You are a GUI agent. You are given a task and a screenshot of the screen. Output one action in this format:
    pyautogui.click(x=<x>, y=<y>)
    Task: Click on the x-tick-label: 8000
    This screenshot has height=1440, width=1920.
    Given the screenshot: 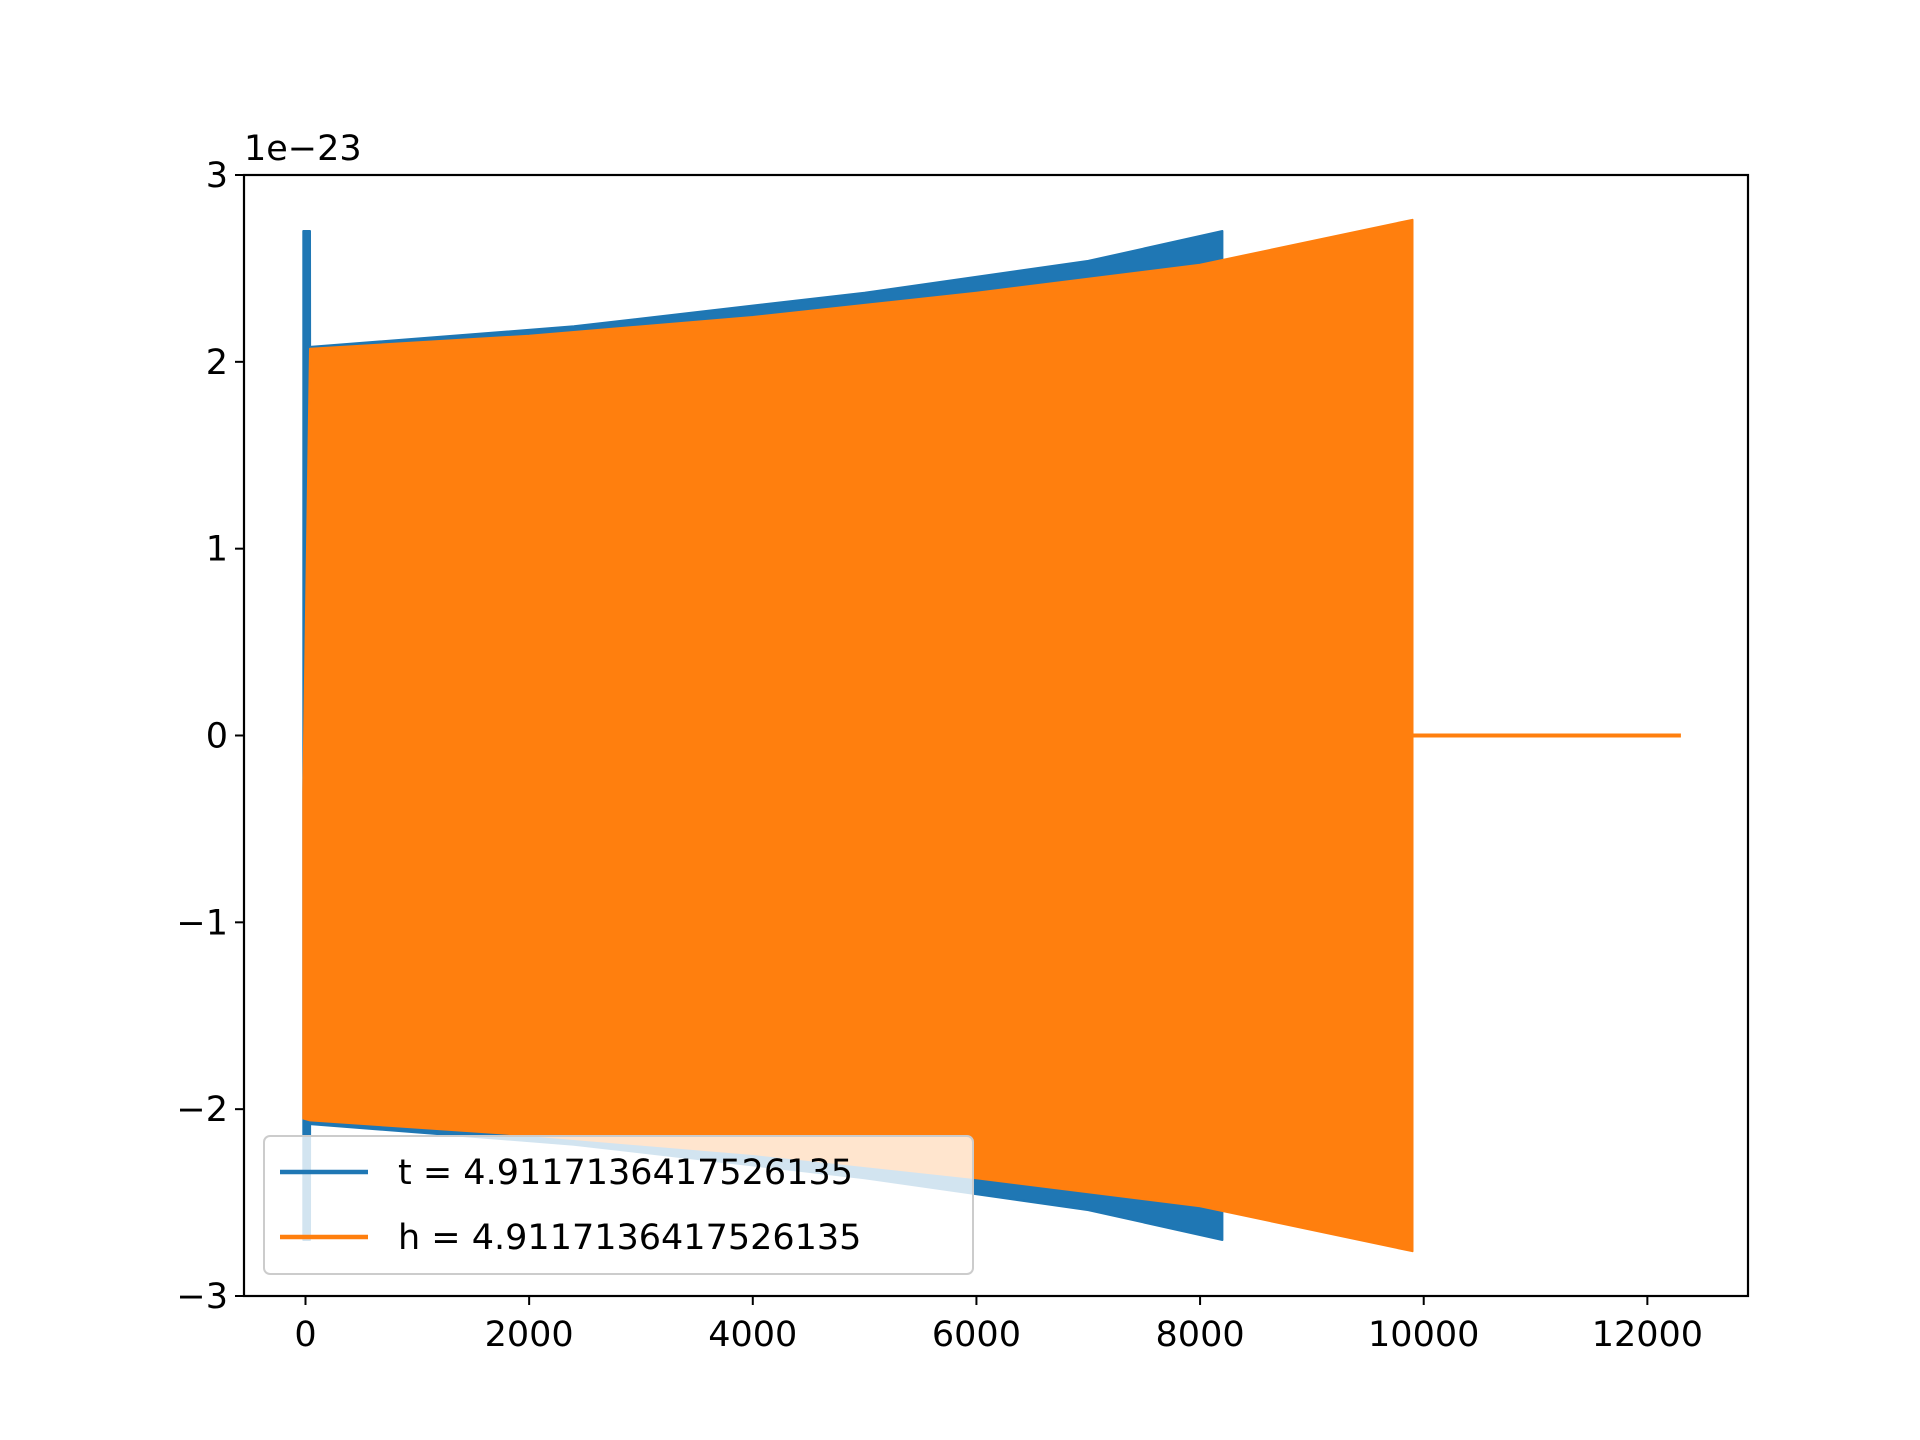 What is the action you would take?
    pyautogui.click(x=1200, y=1335)
    